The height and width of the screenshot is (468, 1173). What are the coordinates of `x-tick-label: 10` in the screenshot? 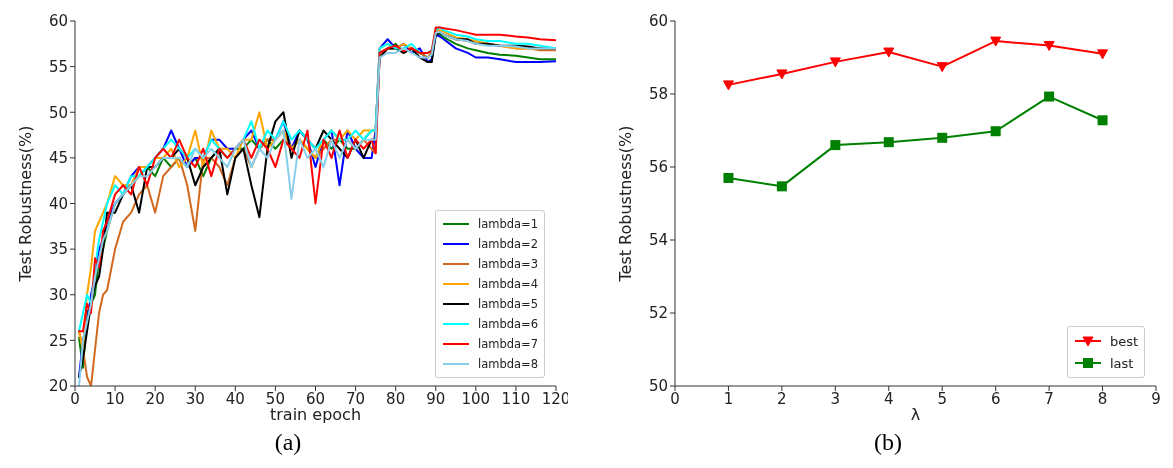 It's located at (115, 398).